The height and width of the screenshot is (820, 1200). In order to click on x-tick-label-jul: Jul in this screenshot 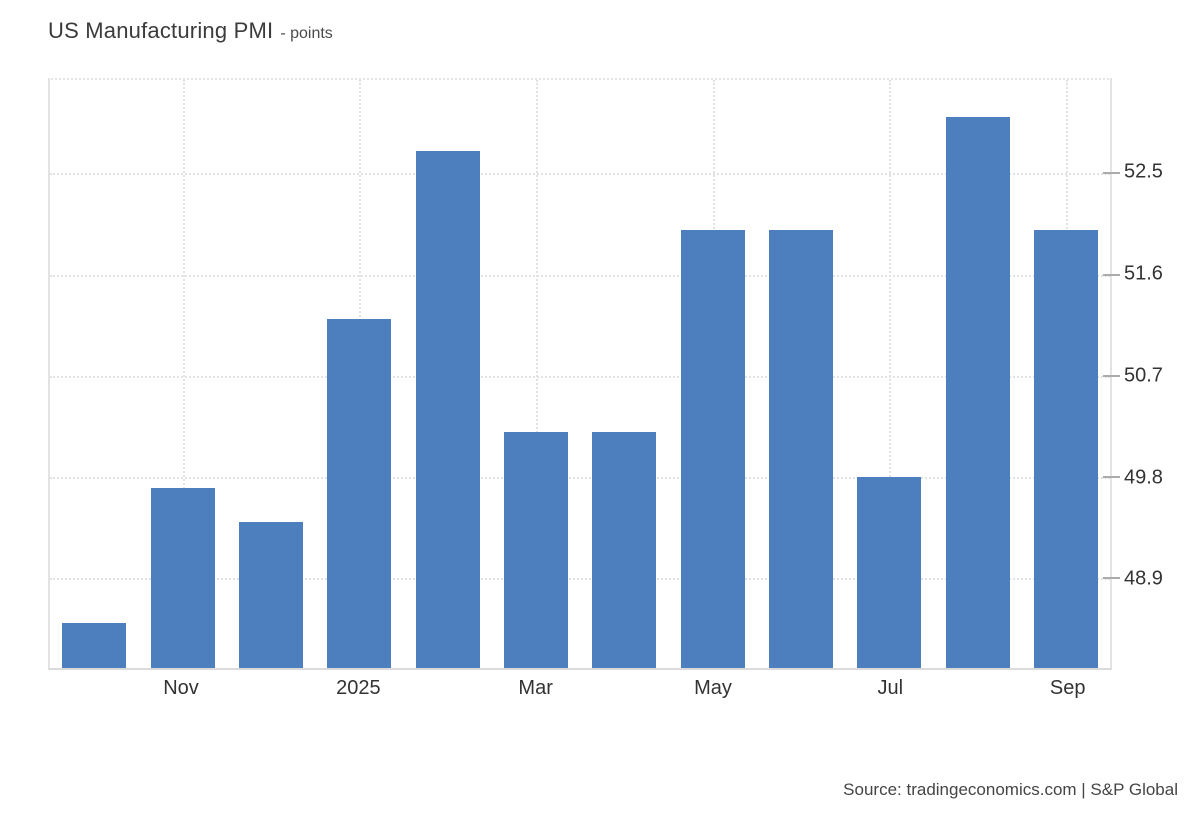, I will do `click(890, 688)`.